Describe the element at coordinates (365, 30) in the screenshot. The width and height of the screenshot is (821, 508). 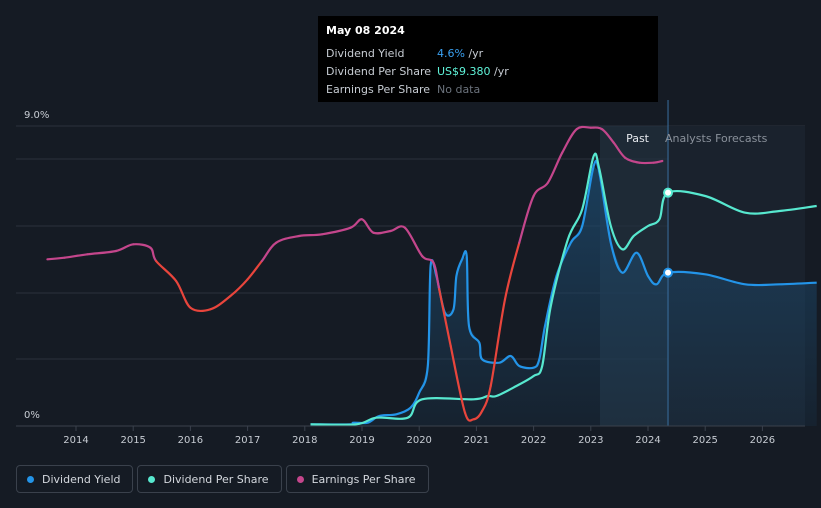
I see `tooltip-date: May 08 2024` at that location.